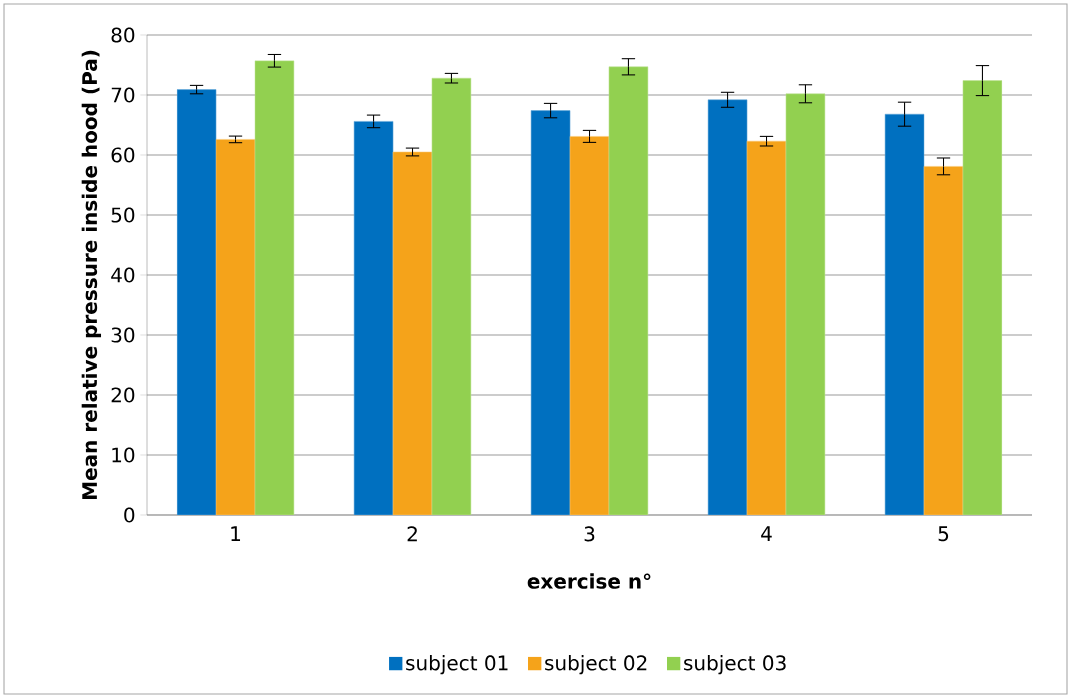  I want to click on y-tick-label: 40, so click(123, 275).